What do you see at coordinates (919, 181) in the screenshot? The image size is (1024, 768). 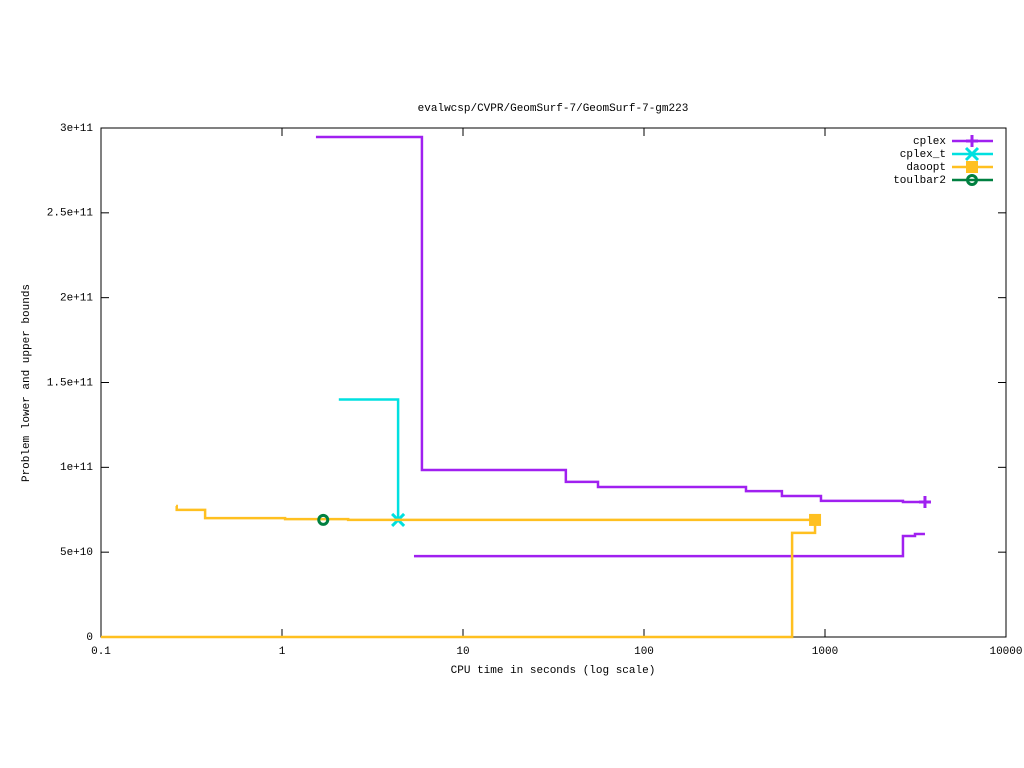 I see `legend-label: toulbar2` at bounding box center [919, 181].